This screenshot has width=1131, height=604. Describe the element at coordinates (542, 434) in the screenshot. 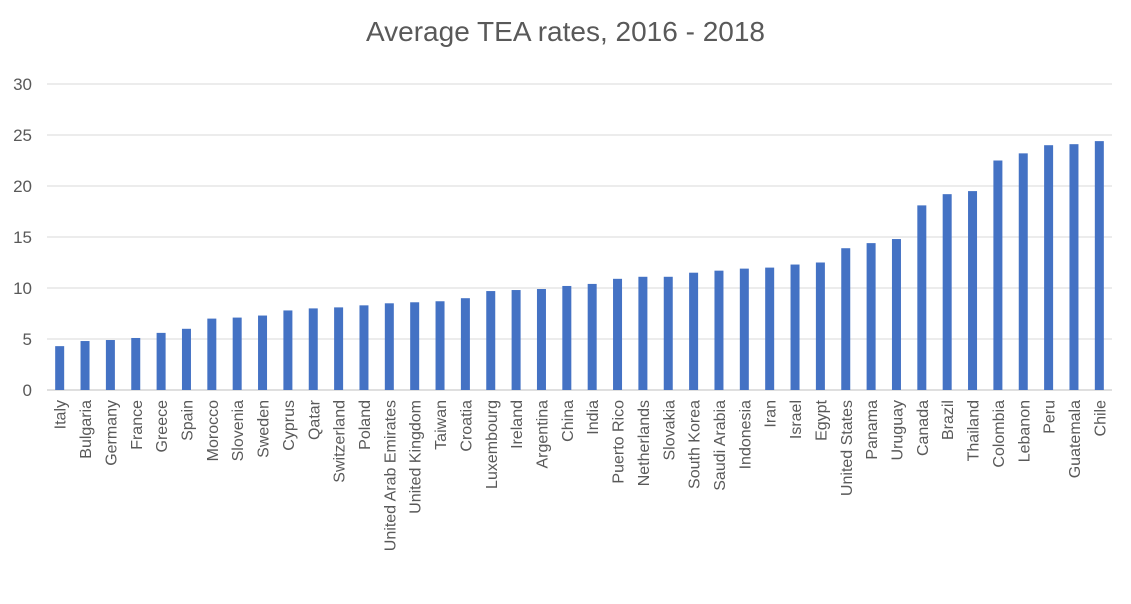

I see `x-tick-label: Argentina` at that location.